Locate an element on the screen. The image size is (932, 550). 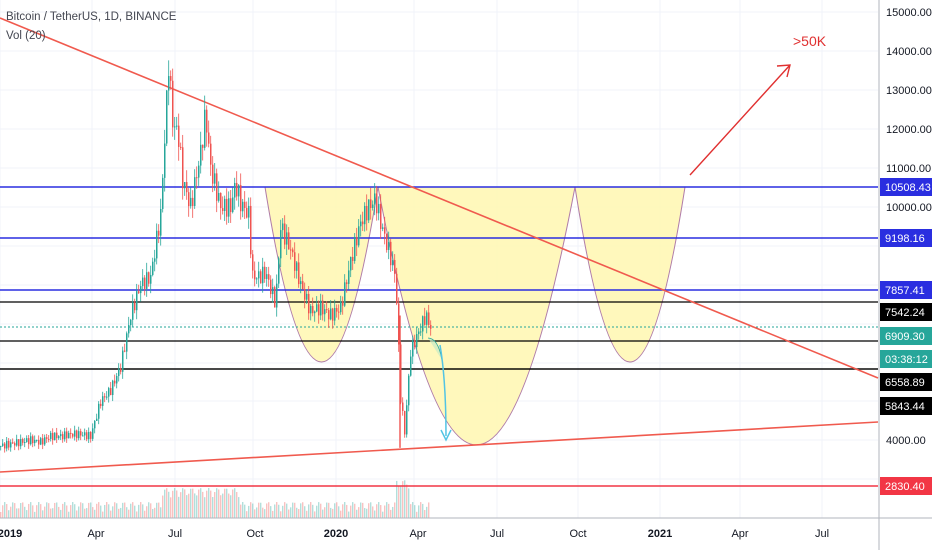
price-badge-label: 6909.30 is located at coordinates (905, 337).